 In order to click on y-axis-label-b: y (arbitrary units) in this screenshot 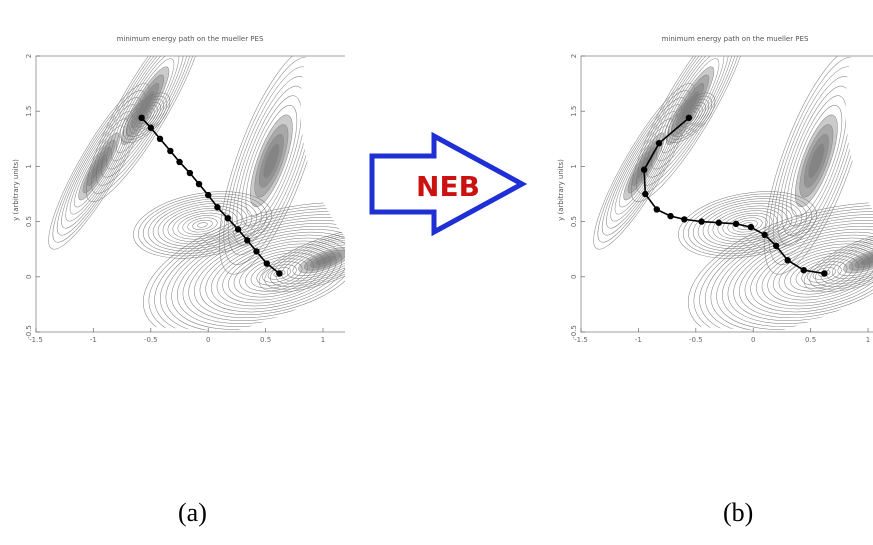, I will do `click(561, 190)`.